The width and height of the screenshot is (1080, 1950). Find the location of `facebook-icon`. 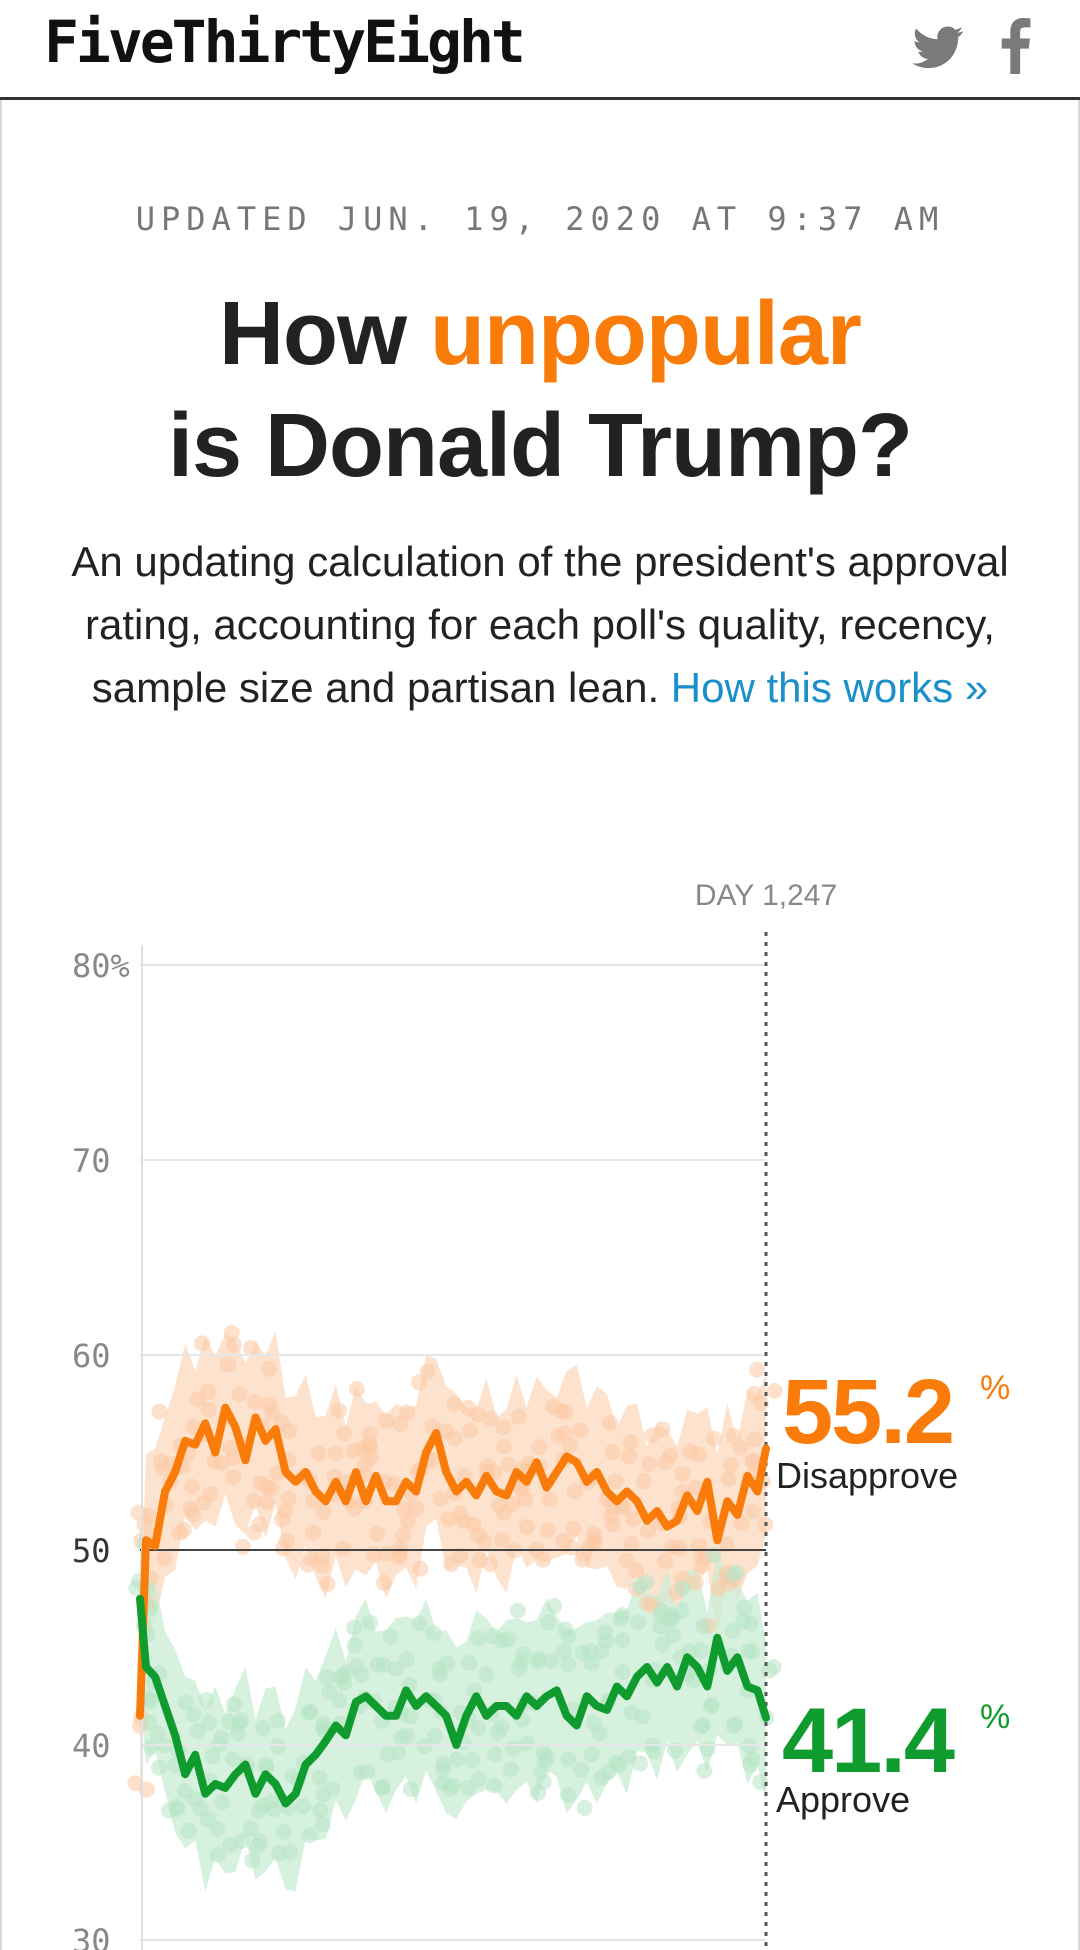

facebook-icon is located at coordinates (1015, 46).